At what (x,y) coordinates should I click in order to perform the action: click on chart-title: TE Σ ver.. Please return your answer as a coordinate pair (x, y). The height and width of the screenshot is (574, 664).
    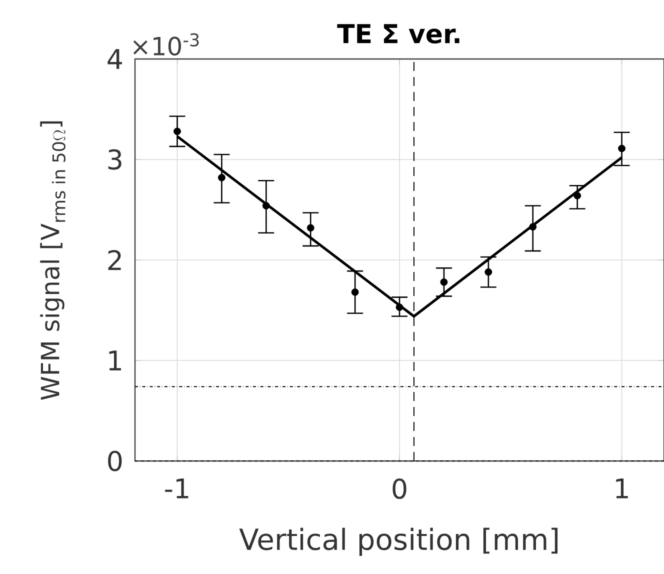
    Looking at the image, I should click on (398, 34).